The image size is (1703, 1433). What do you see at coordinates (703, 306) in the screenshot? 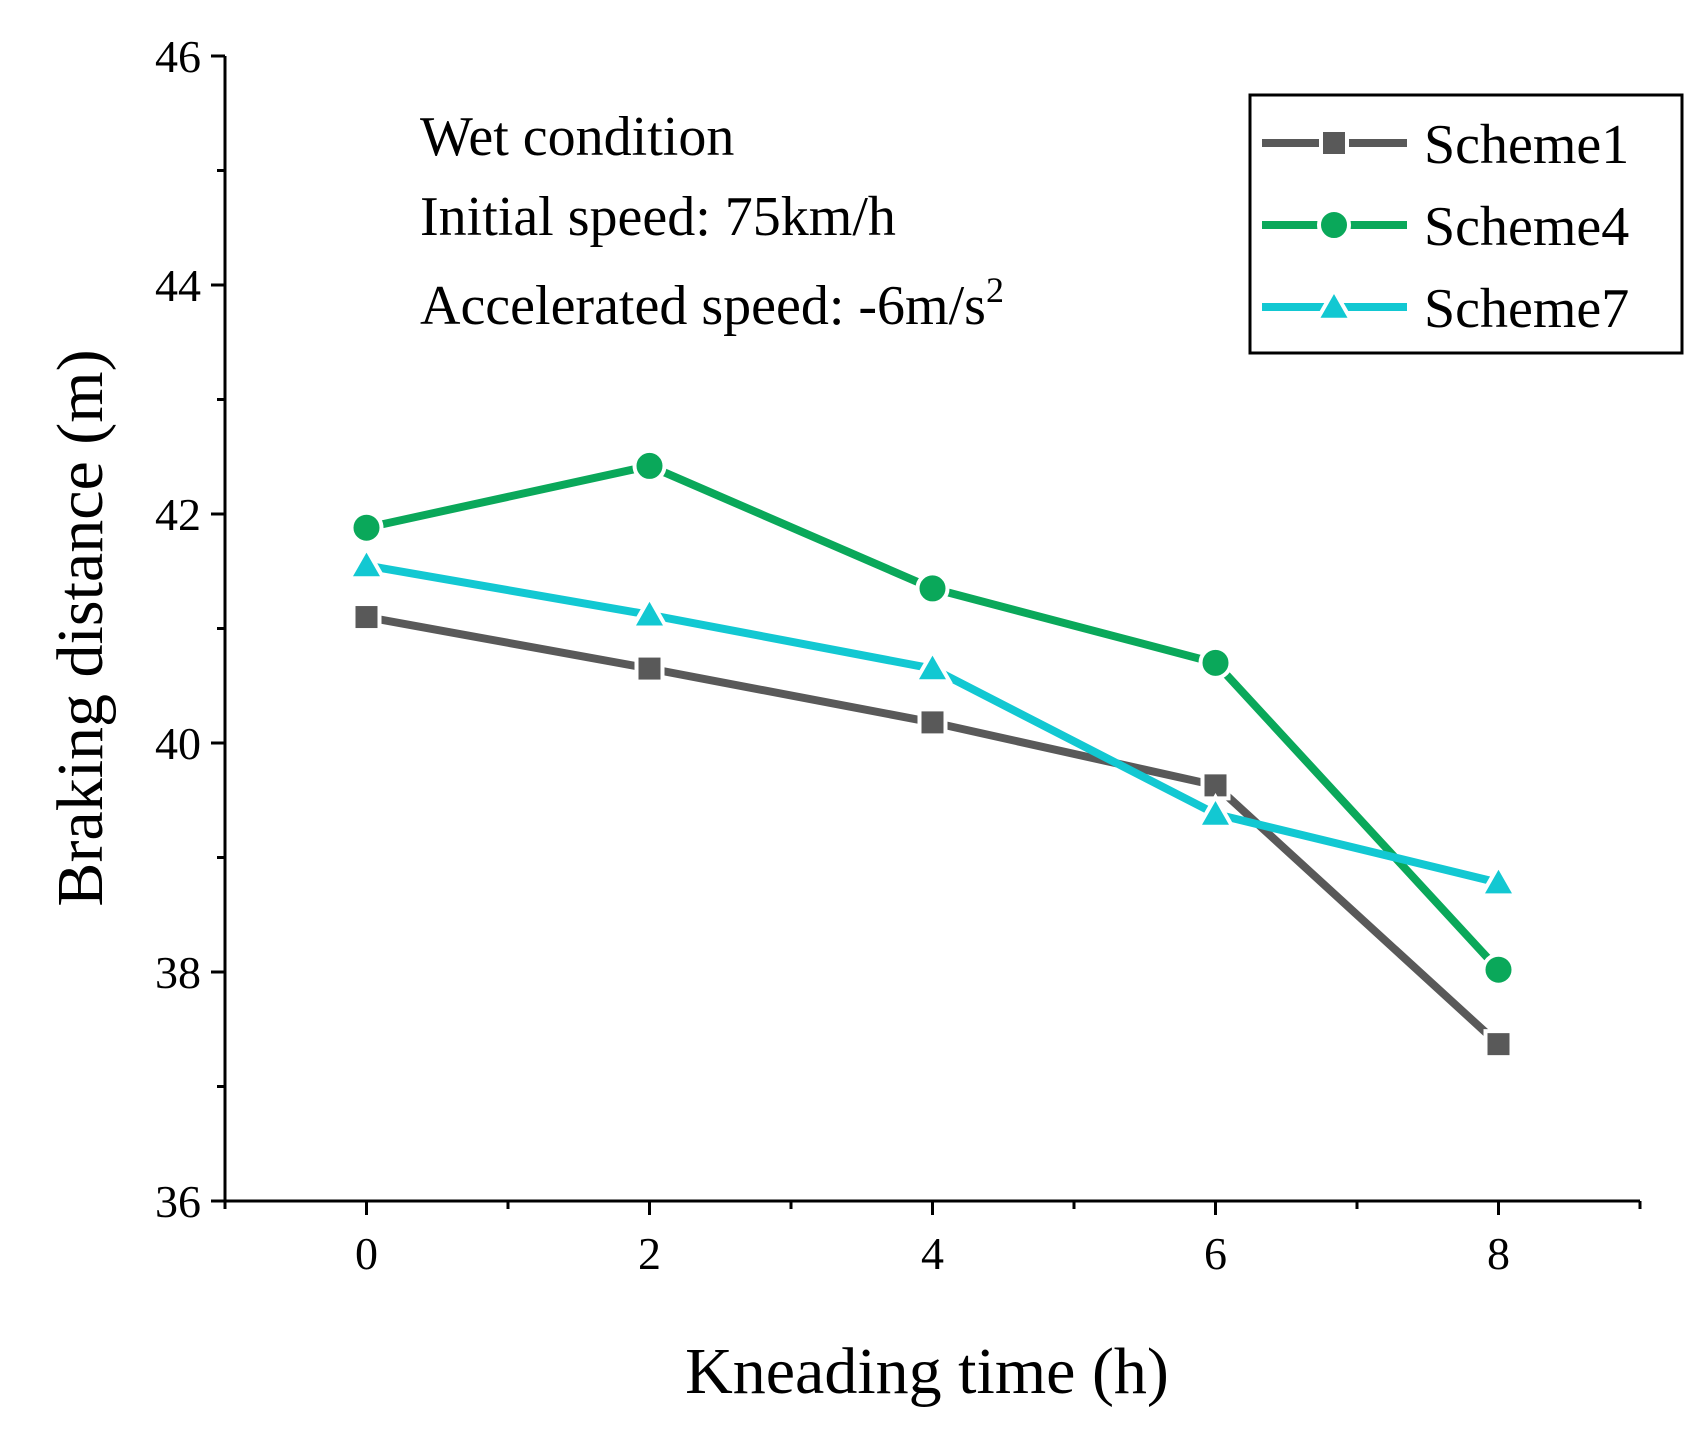
I see `annotation-line-3-text: Accelerated speed: -6m/s` at bounding box center [703, 306].